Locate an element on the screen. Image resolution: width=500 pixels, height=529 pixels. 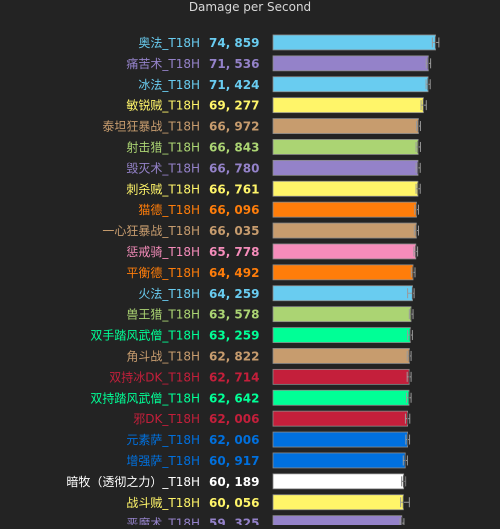
bar-value-label: 64, 492 is located at coordinates (234, 273).